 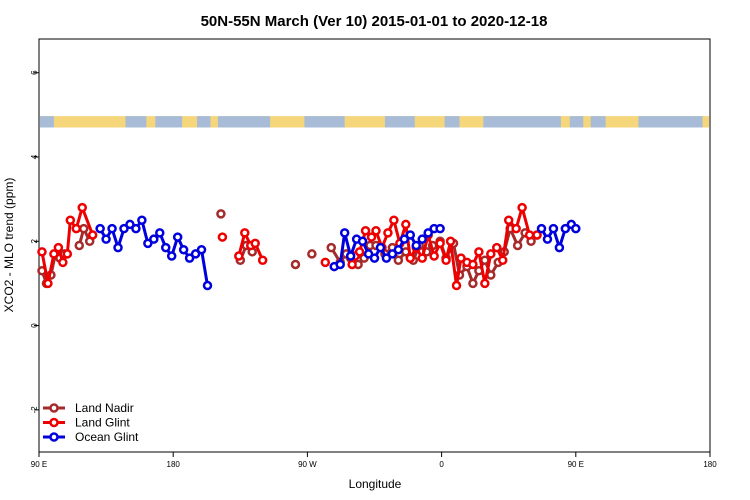 What do you see at coordinates (710, 464) in the screenshot?
I see `x-tick-label: 180` at bounding box center [710, 464].